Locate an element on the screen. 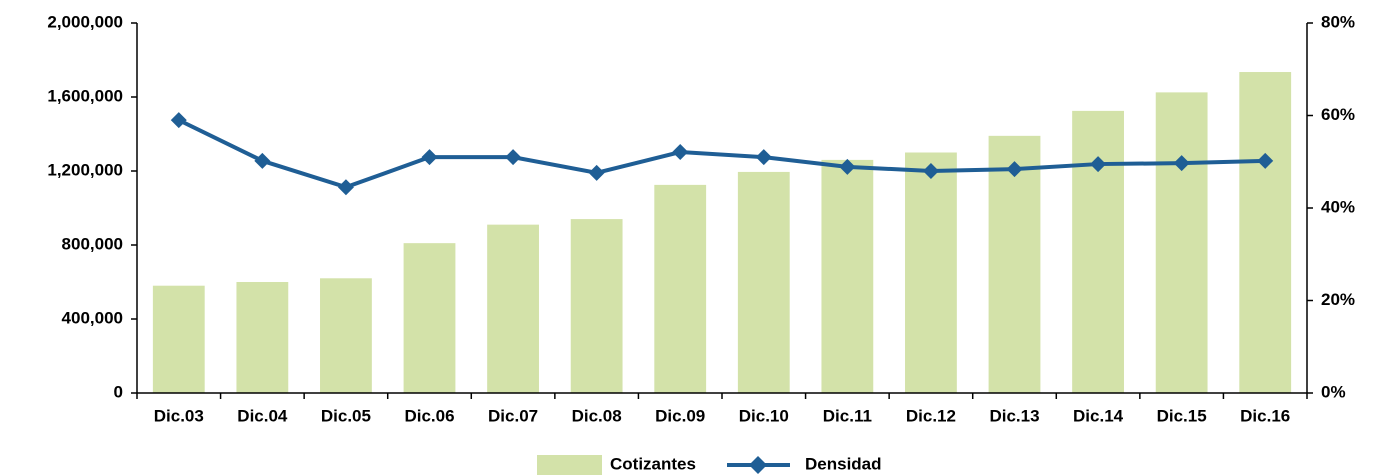 The image size is (1387, 476). x-tick-label: Dic.13 is located at coordinates (1014, 415).